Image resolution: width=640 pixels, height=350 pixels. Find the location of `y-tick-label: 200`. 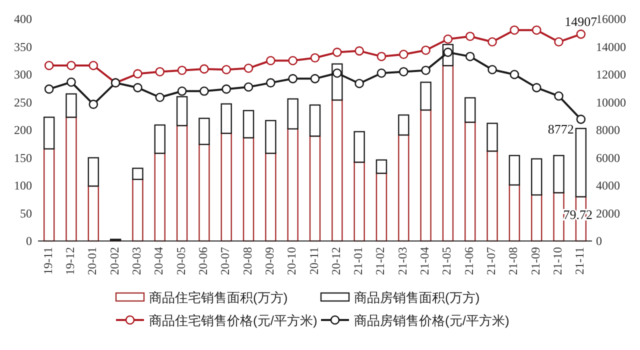

y-tick-label: 200 is located at coordinates (23, 130).